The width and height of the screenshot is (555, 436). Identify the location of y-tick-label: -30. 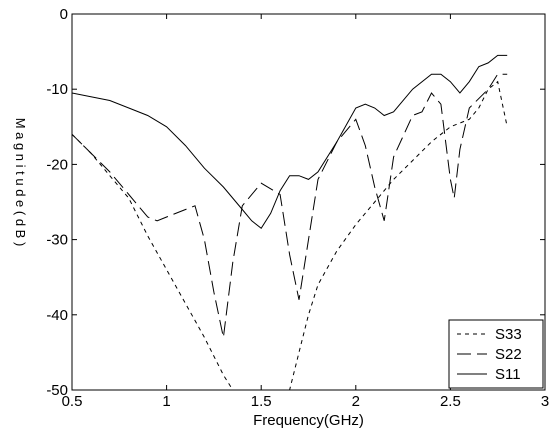
(57, 240).